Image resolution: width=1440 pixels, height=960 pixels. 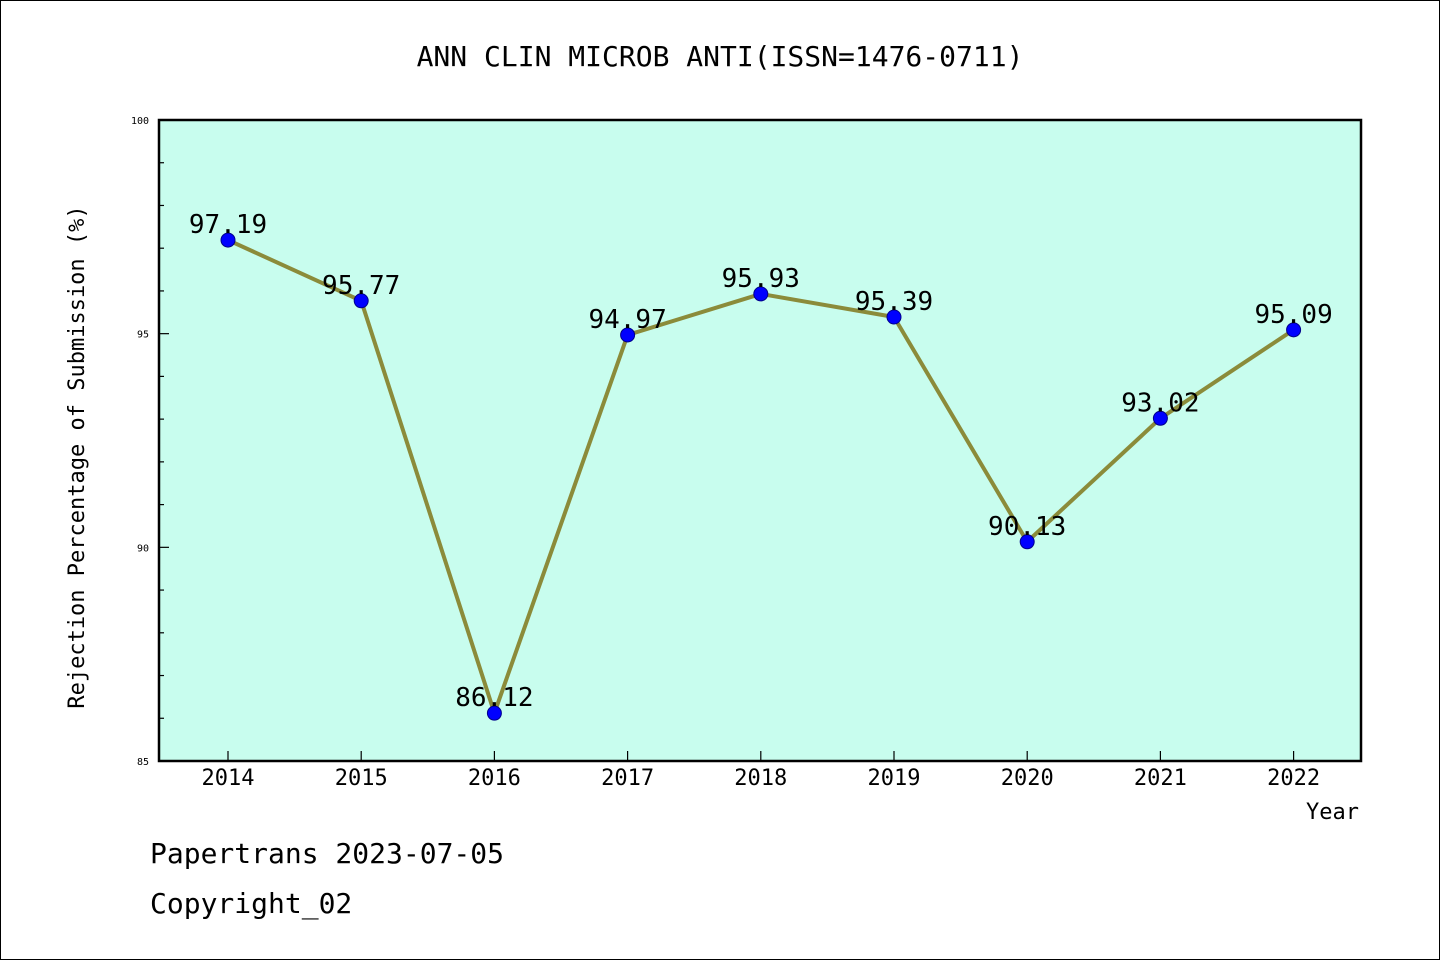 I want to click on x-tick-label: 2018, so click(x=760, y=778).